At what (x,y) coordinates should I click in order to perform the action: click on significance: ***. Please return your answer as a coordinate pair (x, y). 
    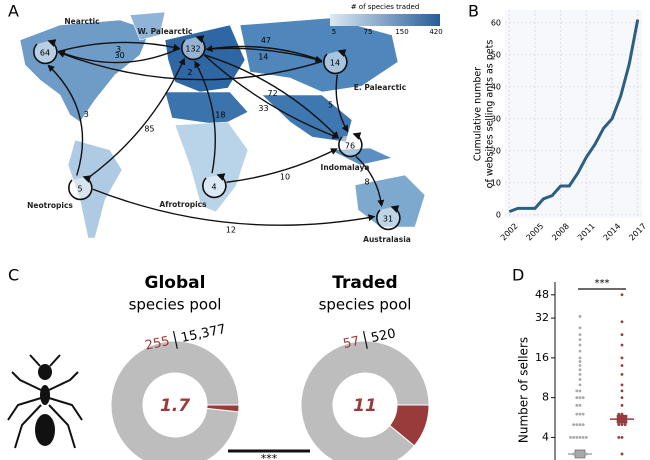
    Looking at the image, I should click on (269, 456).